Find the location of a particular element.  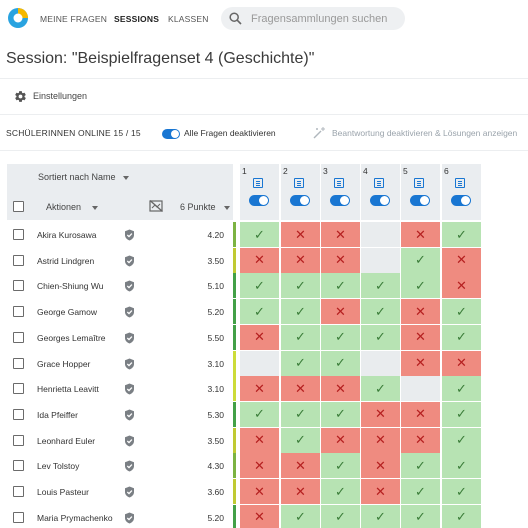

actions-caret-icon is located at coordinates (95, 208).